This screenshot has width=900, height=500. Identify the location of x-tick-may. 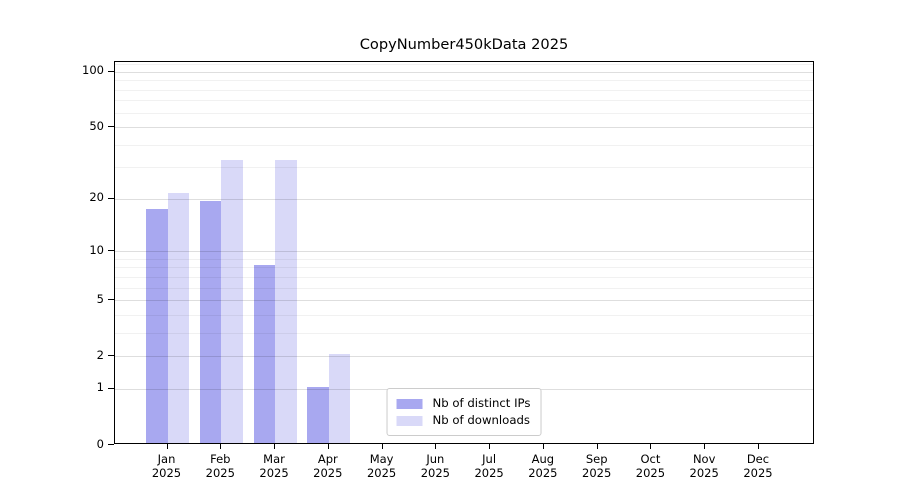
(382, 446).